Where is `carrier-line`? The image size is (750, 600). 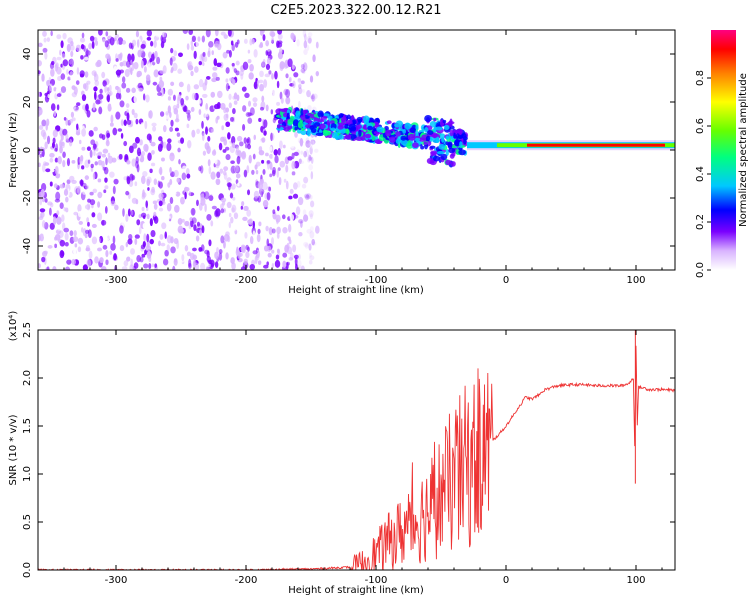 carrier-line is located at coordinates (596, 145).